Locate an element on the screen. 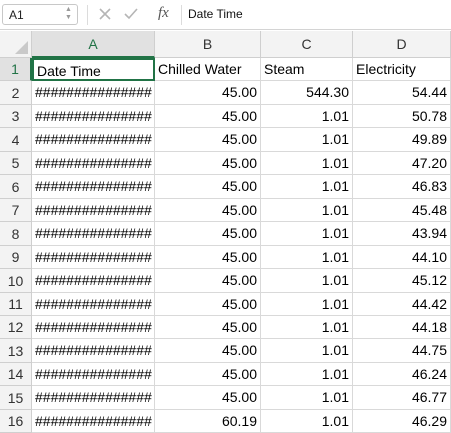  cell-c3: 1.01 is located at coordinates (307, 116).